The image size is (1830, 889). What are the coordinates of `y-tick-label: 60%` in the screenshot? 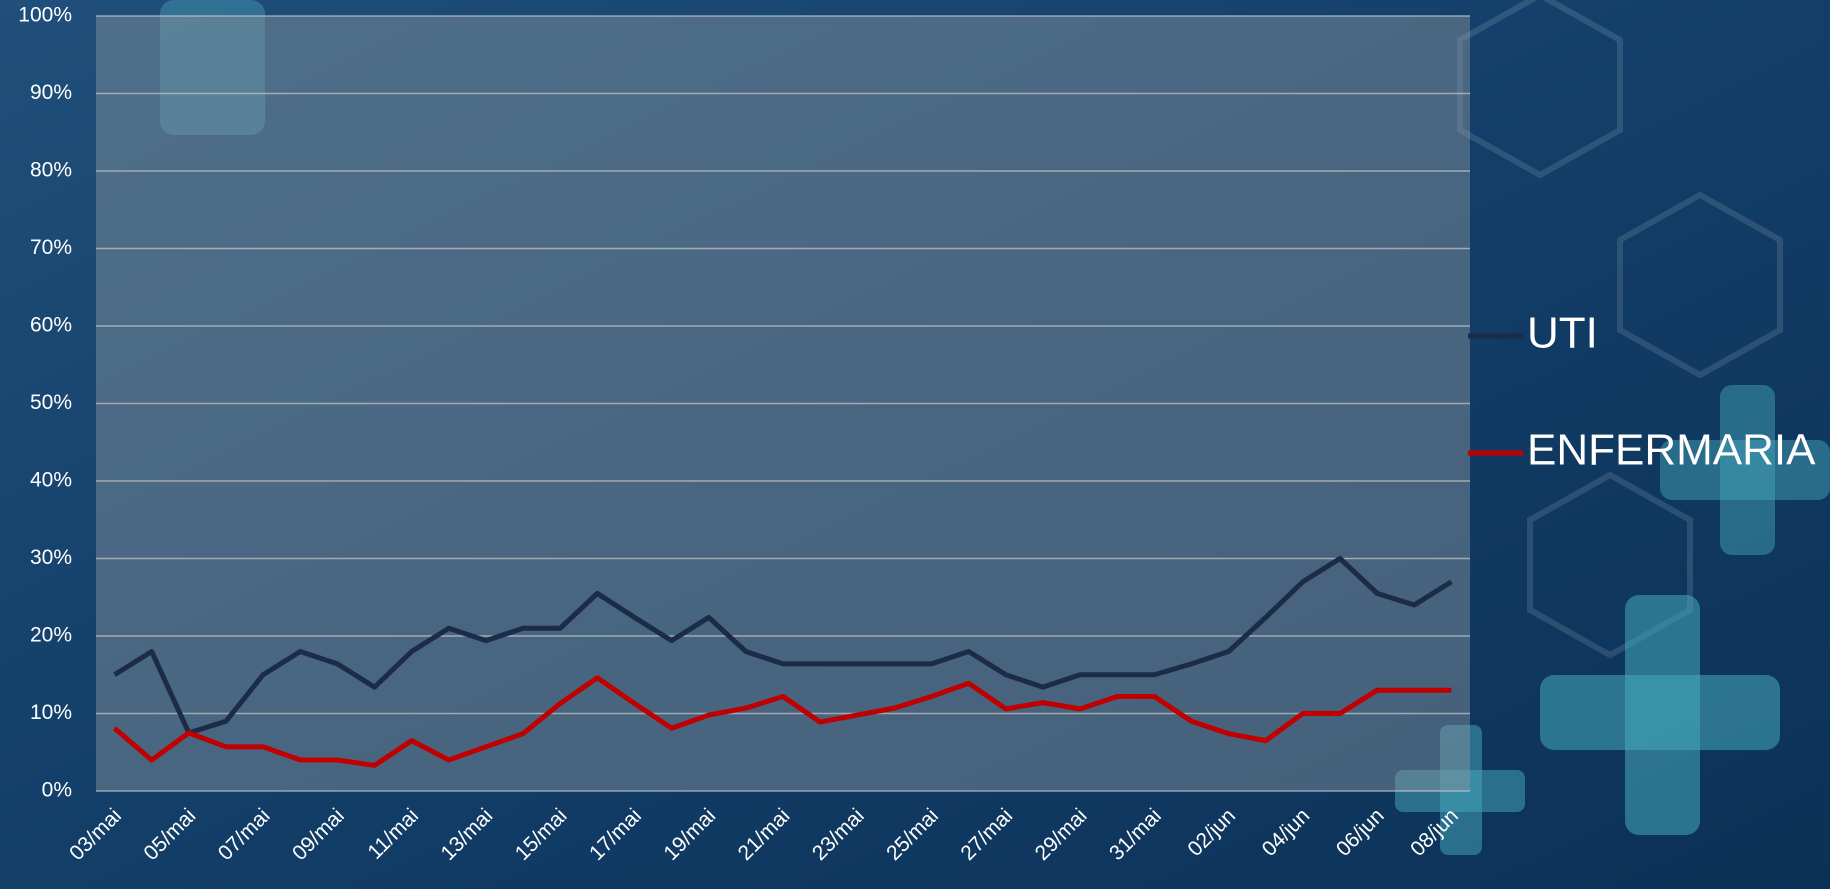 It's located at (51, 325).